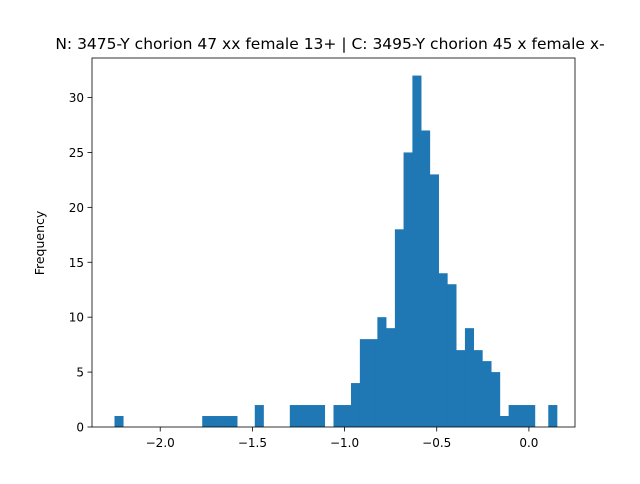 The height and width of the screenshot is (484, 640). Describe the element at coordinates (160, 443) in the screenshot. I see `x-tick-label: −2.0` at that location.